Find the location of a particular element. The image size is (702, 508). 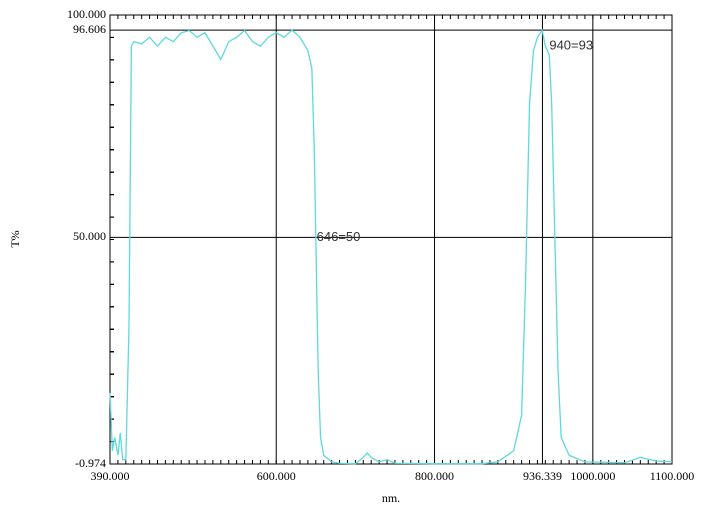

x-tick-label: 390.000 is located at coordinates (110, 476).